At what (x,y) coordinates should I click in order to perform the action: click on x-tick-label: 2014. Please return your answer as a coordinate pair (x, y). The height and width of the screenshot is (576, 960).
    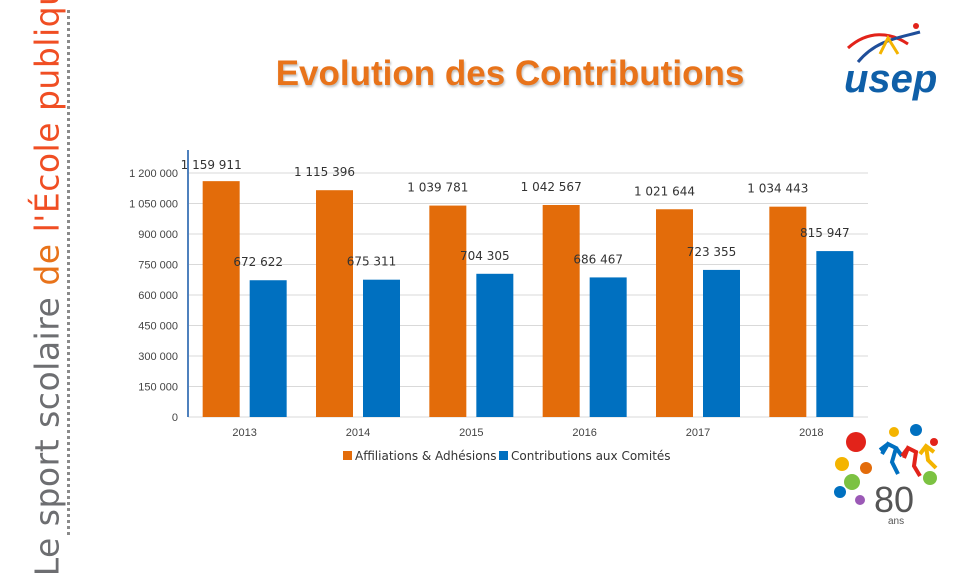
    Looking at the image, I should click on (358, 433).